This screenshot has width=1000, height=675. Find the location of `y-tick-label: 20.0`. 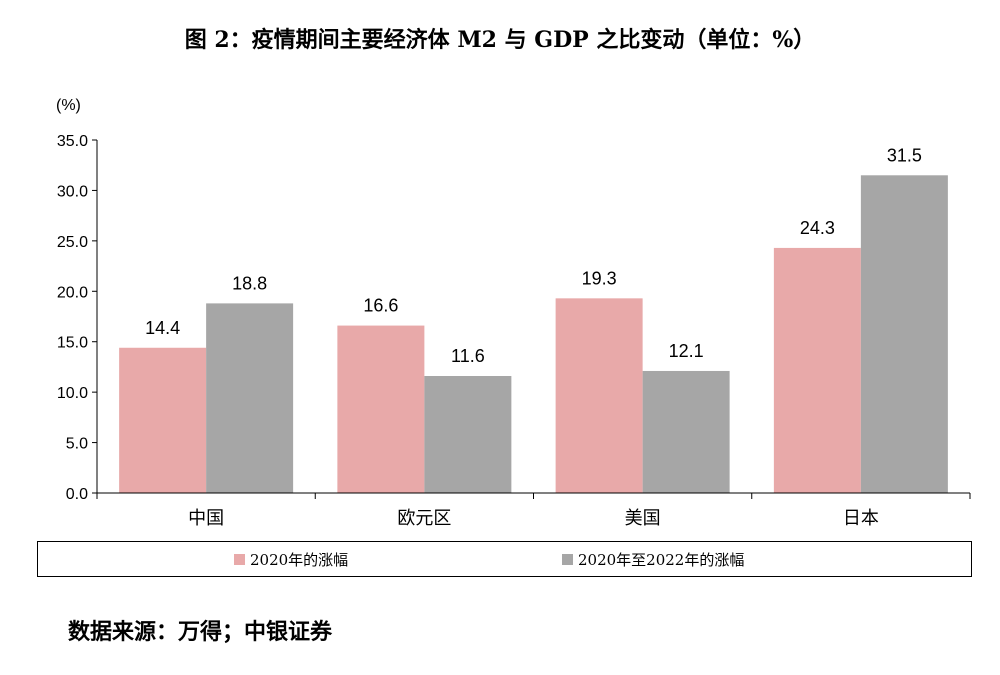

y-tick-label: 20.0 is located at coordinates (72, 292).